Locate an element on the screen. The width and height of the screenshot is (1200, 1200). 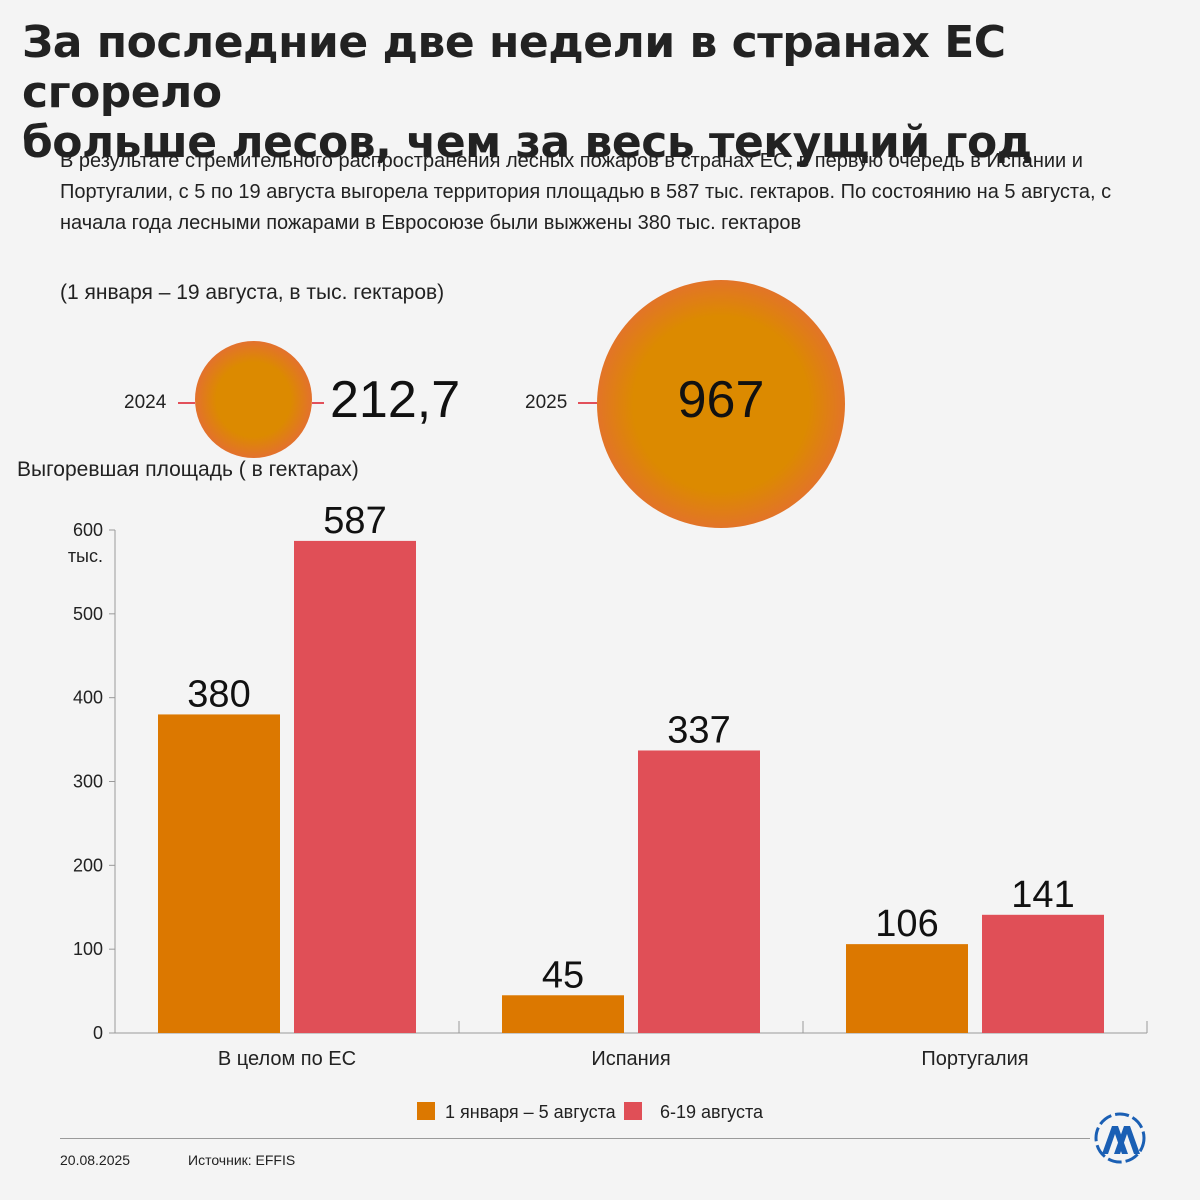
value-2024-connector is located at coordinates (318, 403).